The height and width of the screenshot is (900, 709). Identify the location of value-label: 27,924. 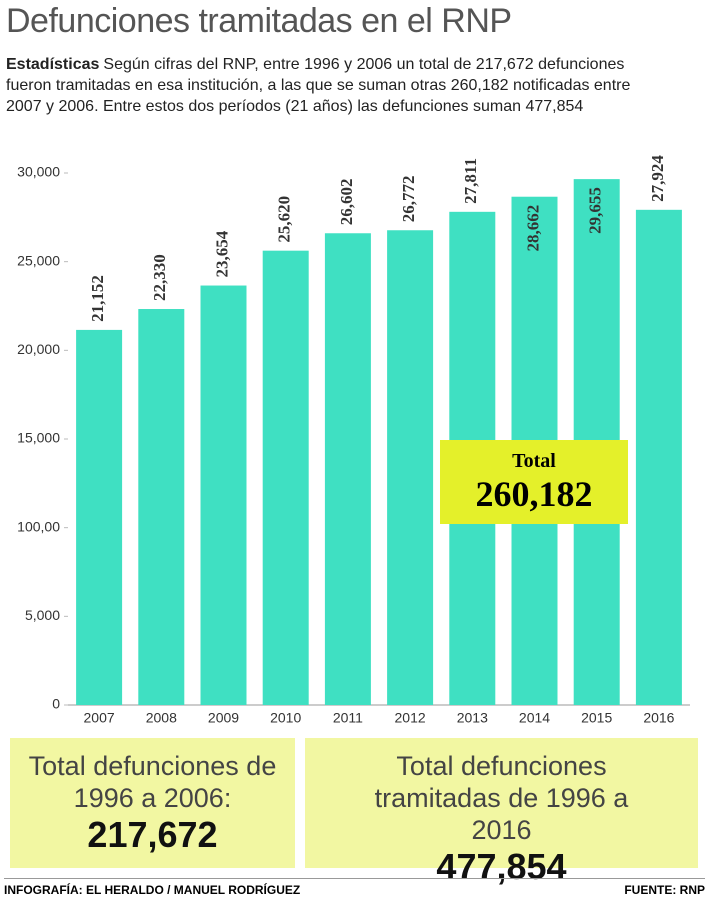
(657, 178).